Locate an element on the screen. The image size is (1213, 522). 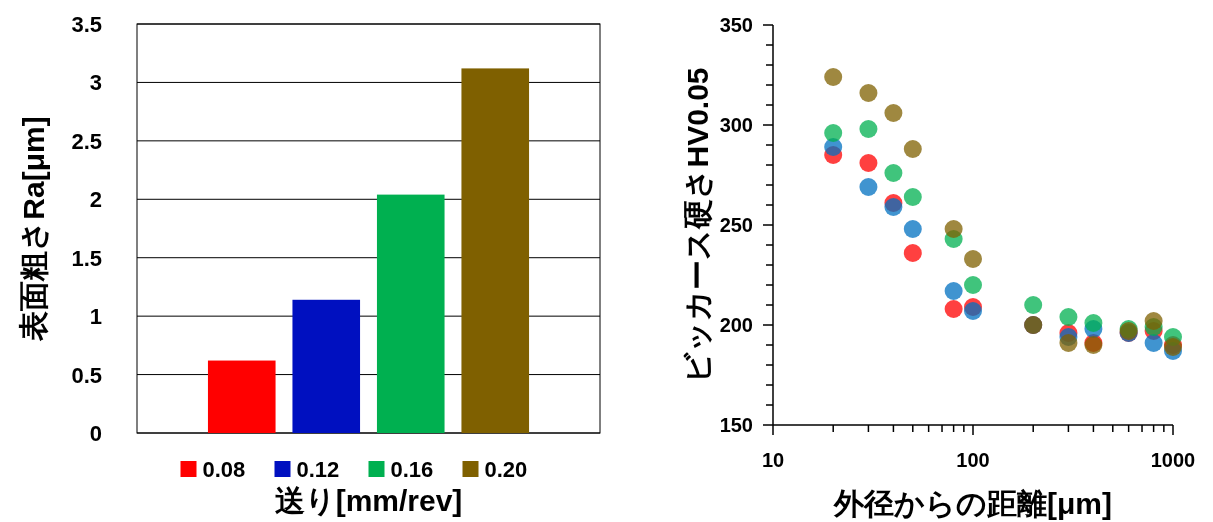
legend-label: 0.16 is located at coordinates (412, 469).